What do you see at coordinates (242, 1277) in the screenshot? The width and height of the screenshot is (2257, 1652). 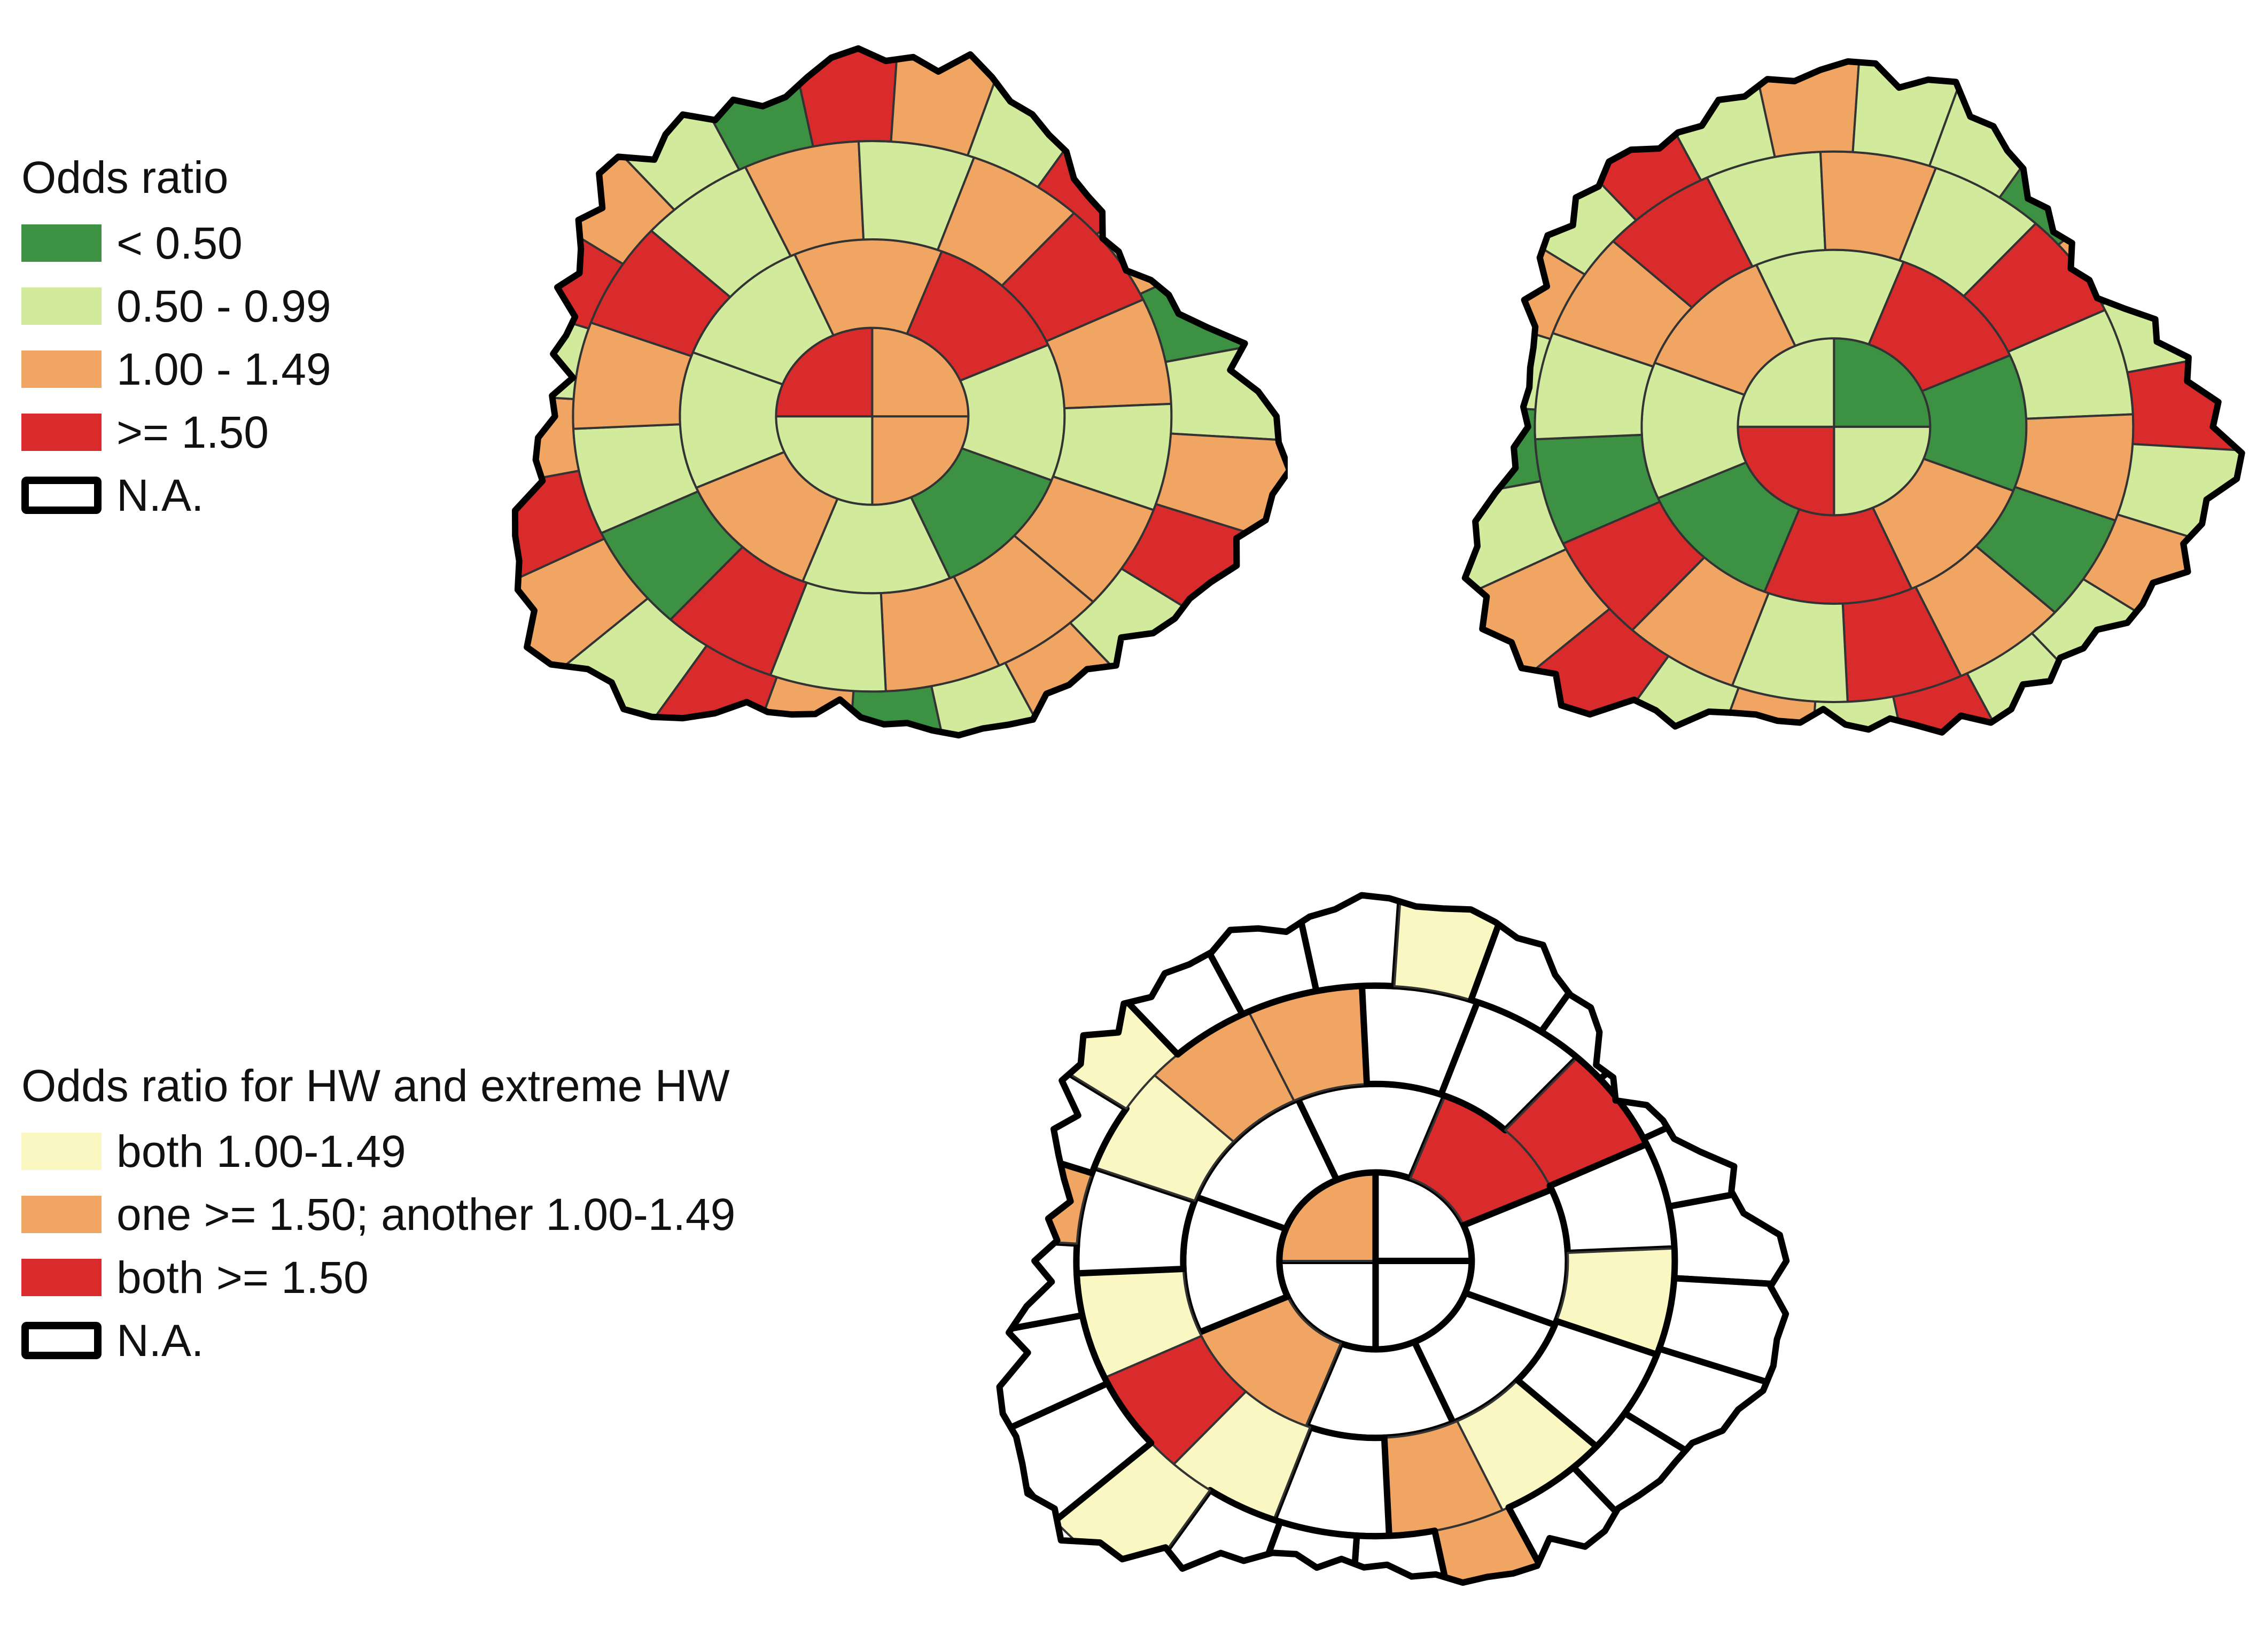 I see `legend-label: both >= 1.50` at bounding box center [242, 1277].